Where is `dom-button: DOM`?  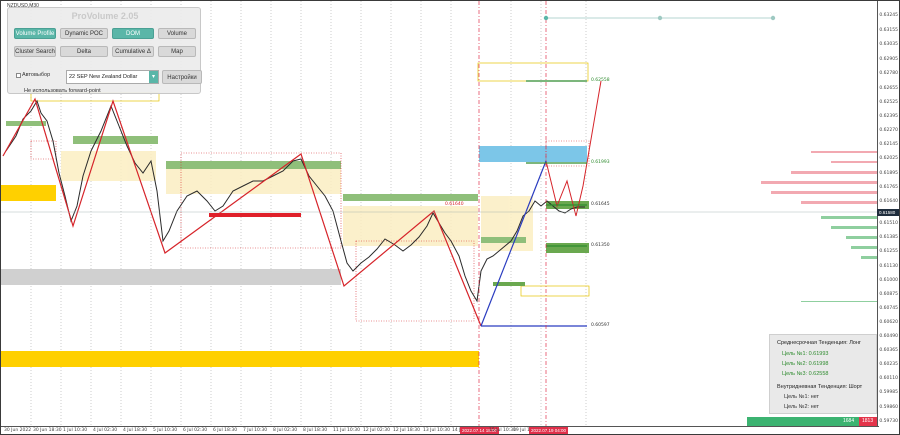 dom-button: DOM is located at coordinates (133, 33).